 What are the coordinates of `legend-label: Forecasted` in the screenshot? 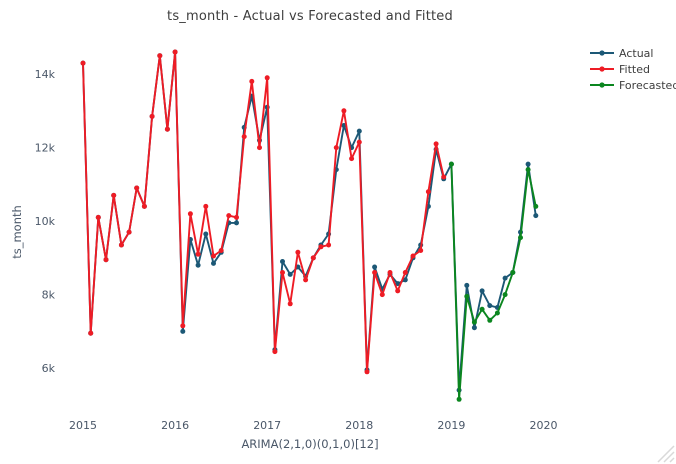 It's located at (647, 85).